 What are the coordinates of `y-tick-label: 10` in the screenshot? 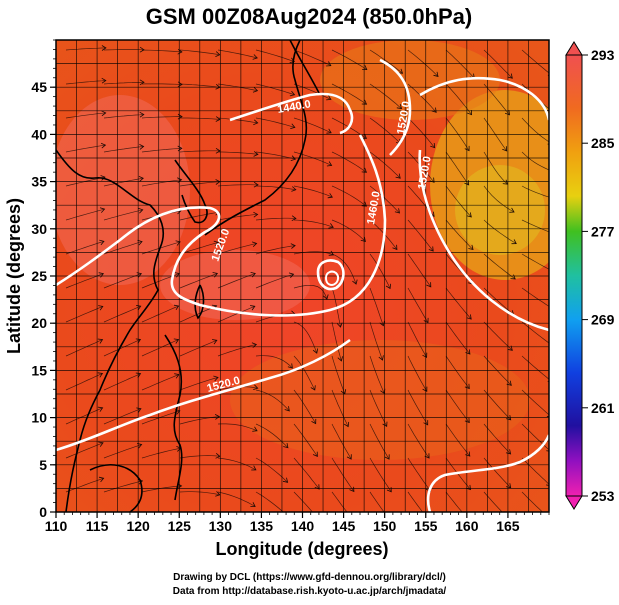 It's located at (39, 418).